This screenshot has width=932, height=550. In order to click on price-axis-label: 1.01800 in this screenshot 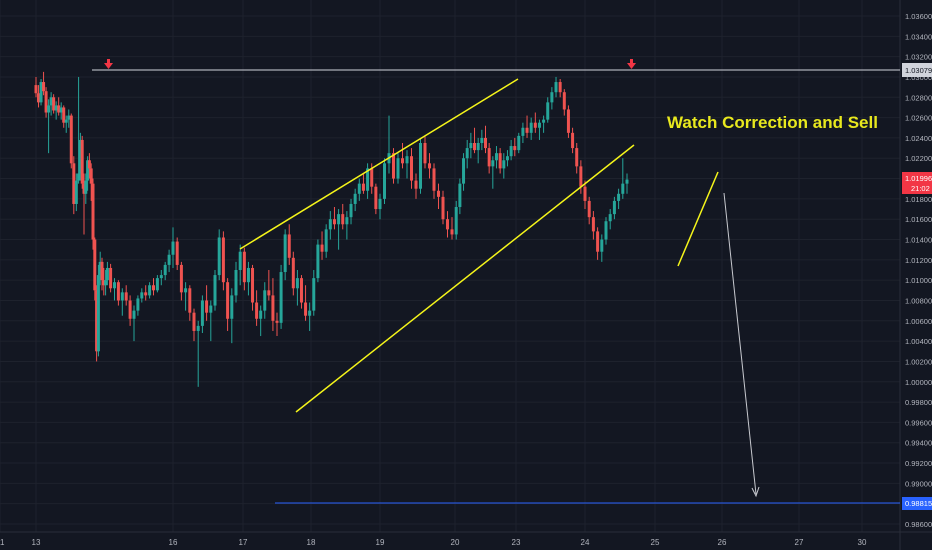, I will do `click(918, 199)`.